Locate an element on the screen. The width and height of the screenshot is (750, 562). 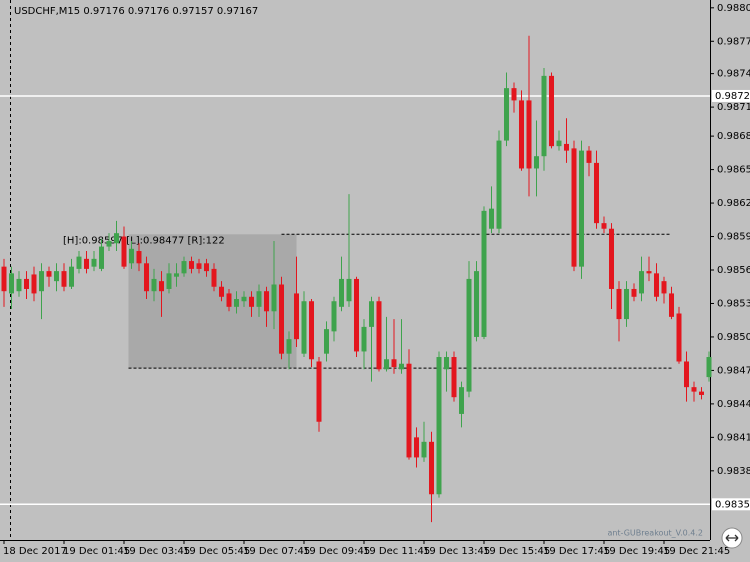
y-tick-label: 0.98445 is located at coordinates (733, 404).